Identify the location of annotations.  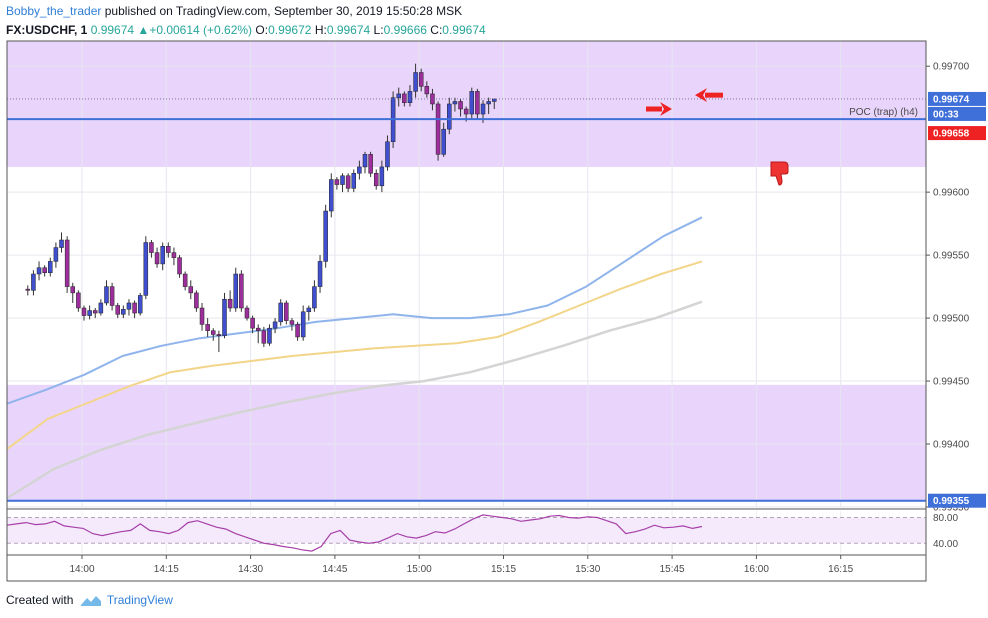
(717, 137).